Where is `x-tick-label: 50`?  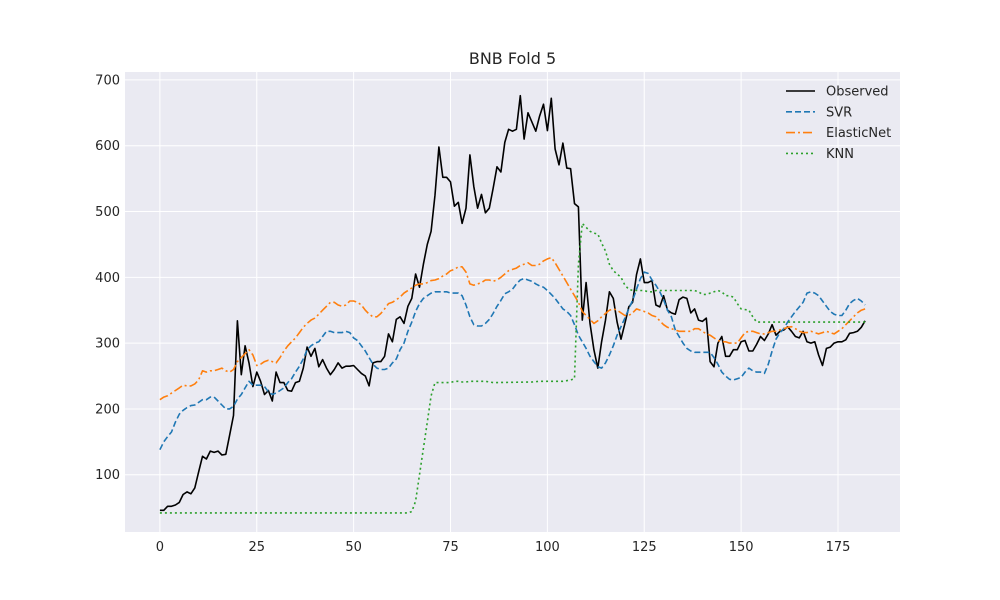
x-tick-label: 50 is located at coordinates (353, 547).